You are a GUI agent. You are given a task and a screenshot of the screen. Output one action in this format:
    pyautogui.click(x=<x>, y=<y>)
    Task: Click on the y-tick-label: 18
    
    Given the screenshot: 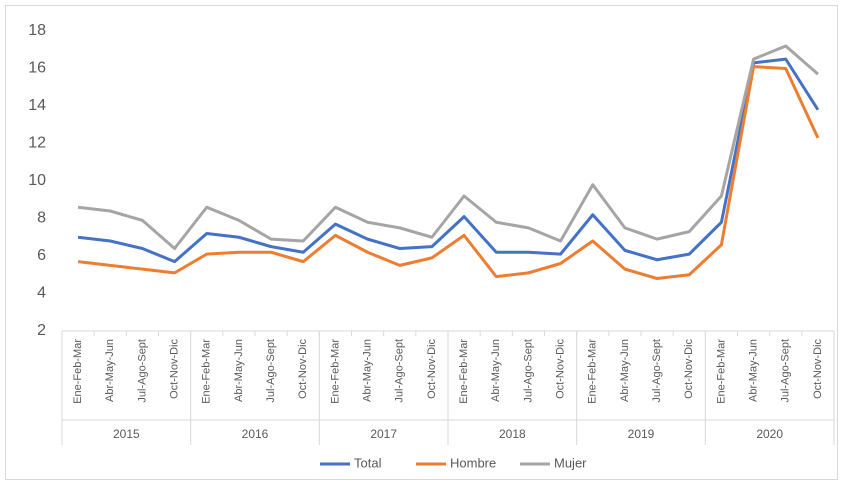 What is the action you would take?
    pyautogui.click(x=37, y=30)
    